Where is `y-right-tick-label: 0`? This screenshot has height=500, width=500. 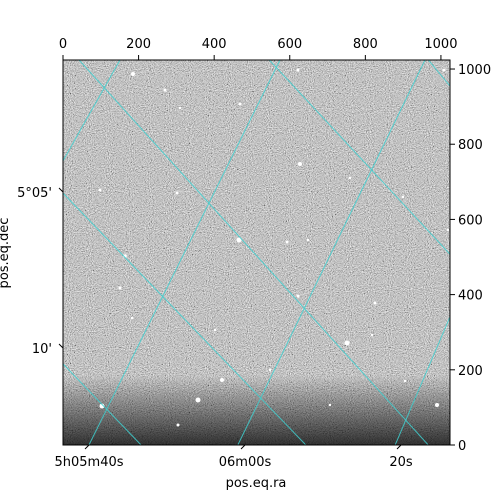 y-right-tick-label: 0 is located at coordinates (462, 446).